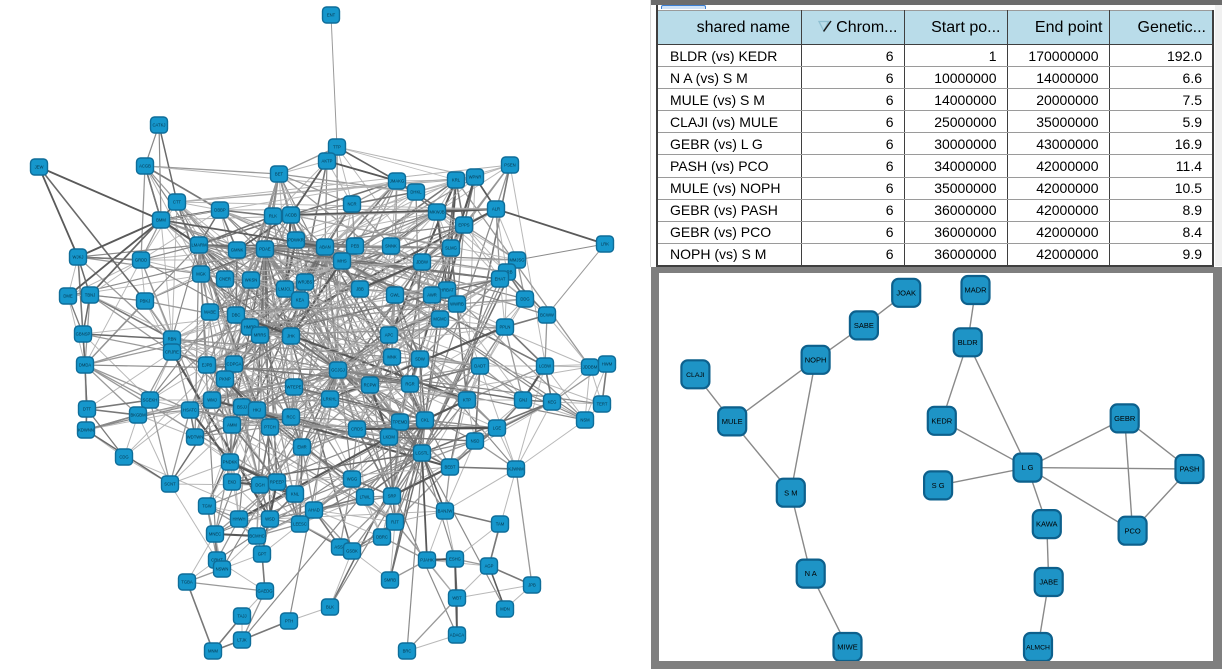  Describe the element at coordinates (195, 437) in the screenshot. I see `svg-text: WDTWN` at that location.